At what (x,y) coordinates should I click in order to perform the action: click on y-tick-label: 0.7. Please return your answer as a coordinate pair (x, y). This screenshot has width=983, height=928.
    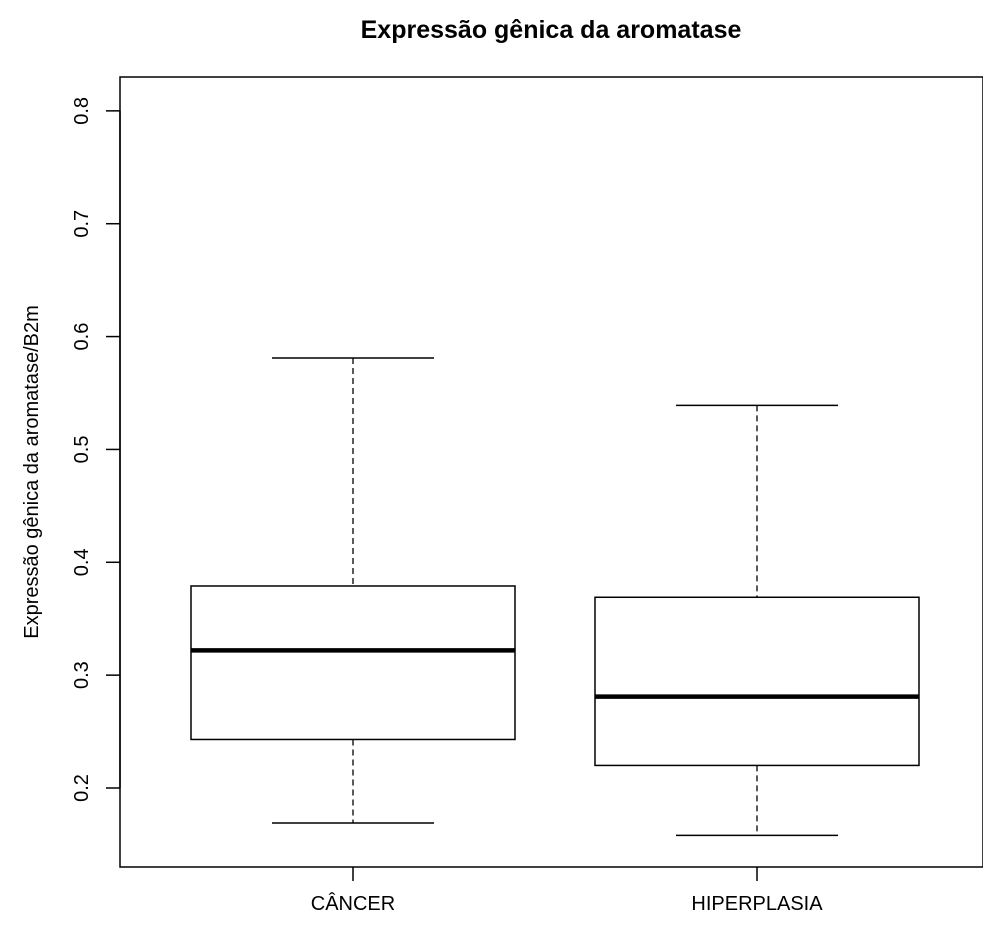
    Looking at the image, I should click on (82, 224).